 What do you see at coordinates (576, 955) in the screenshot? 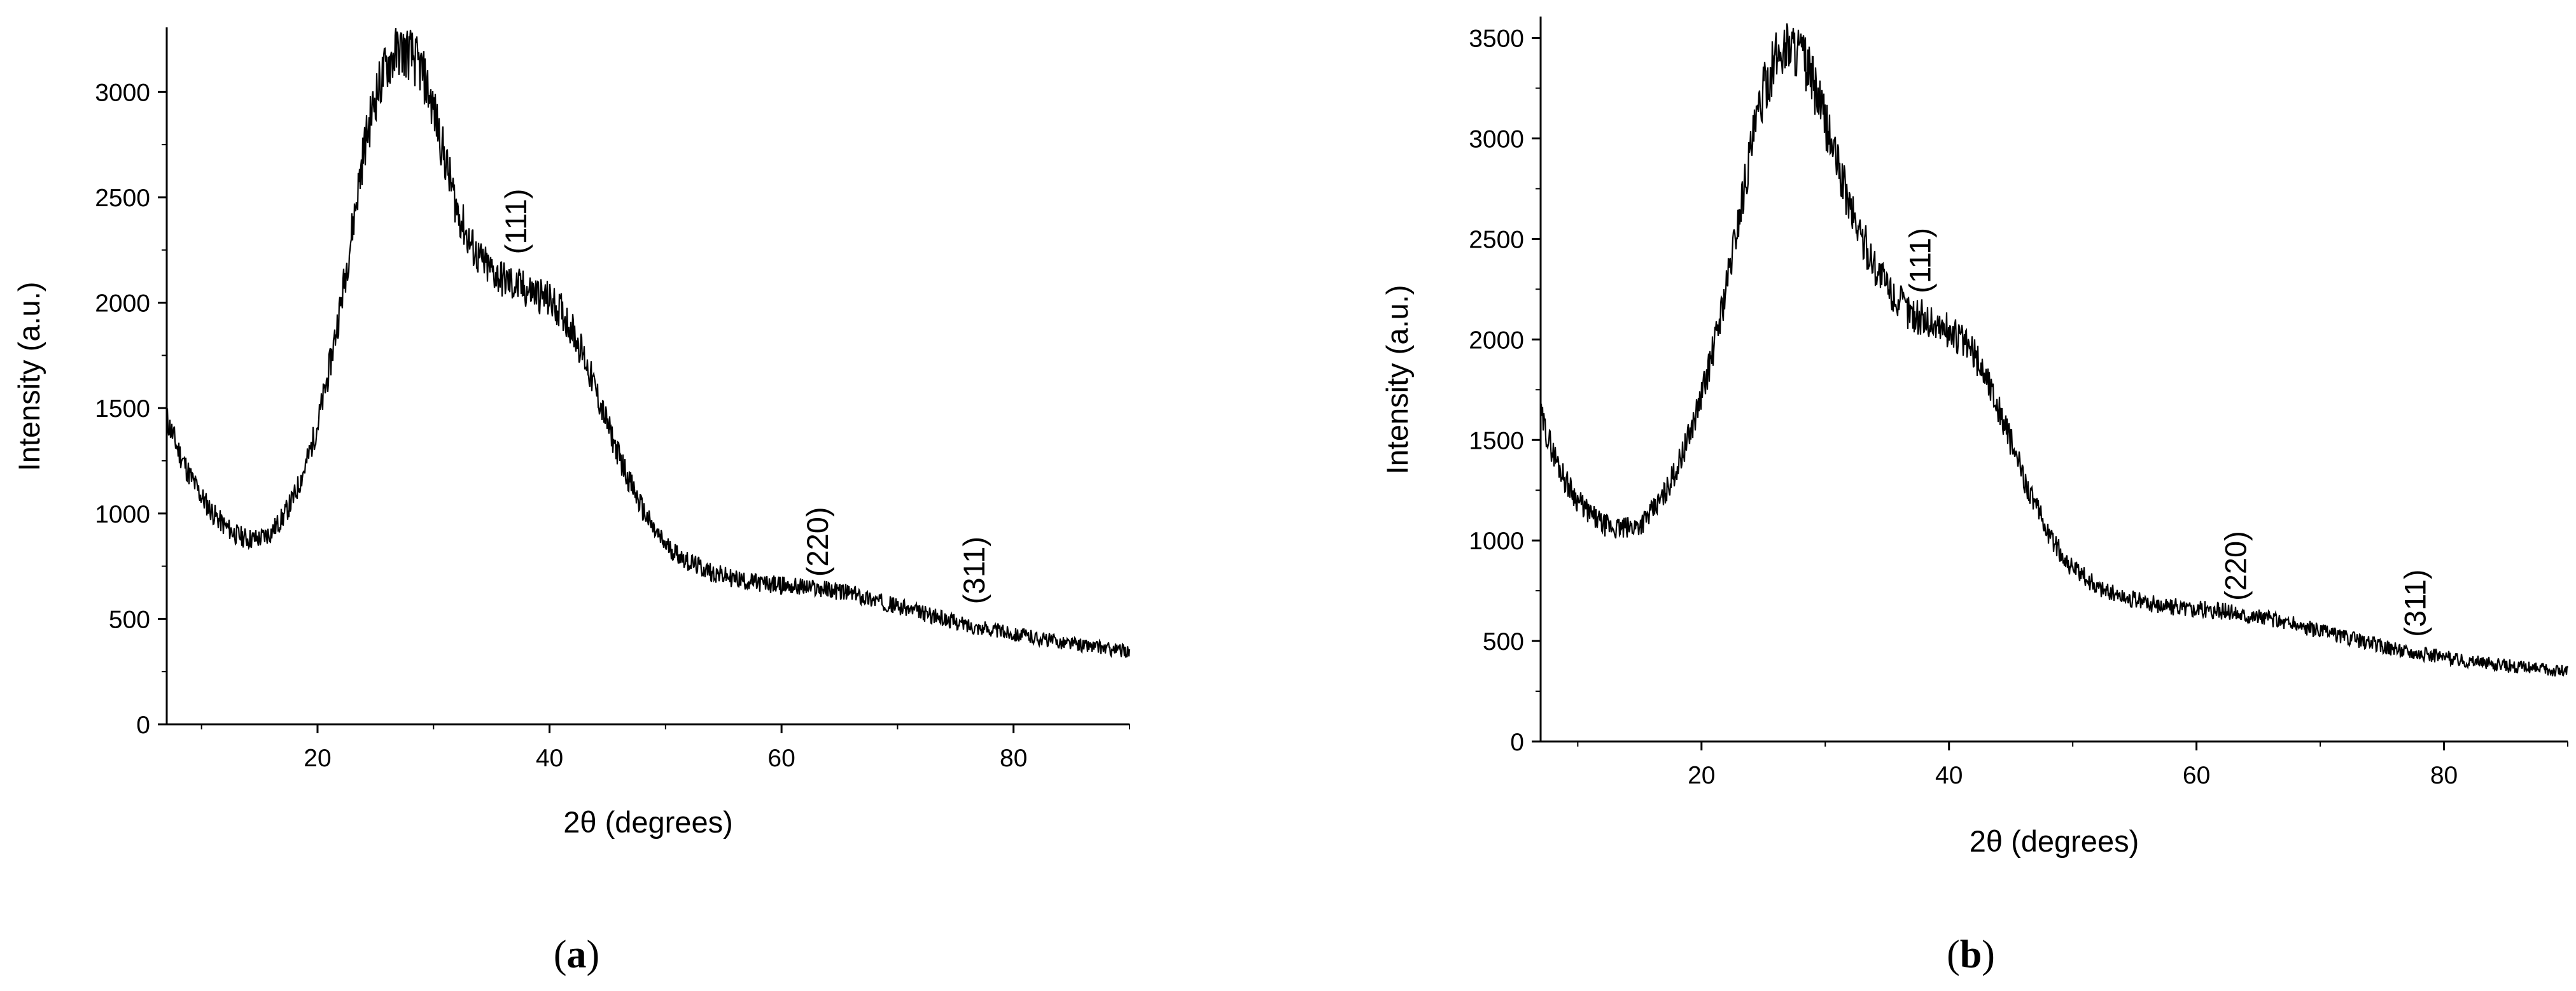
I see `panel-label: (a)` at bounding box center [576, 955].